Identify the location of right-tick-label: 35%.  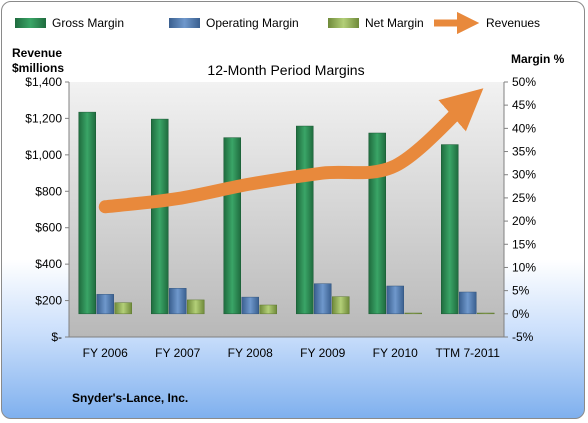
(524, 152).